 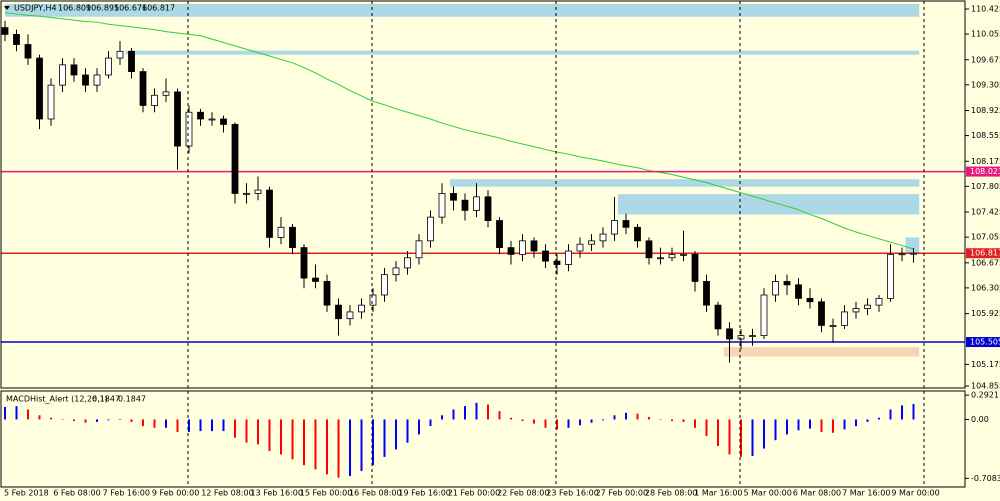 I want to click on x-tick-label: 23 Feb 16:00, so click(x=572, y=493).